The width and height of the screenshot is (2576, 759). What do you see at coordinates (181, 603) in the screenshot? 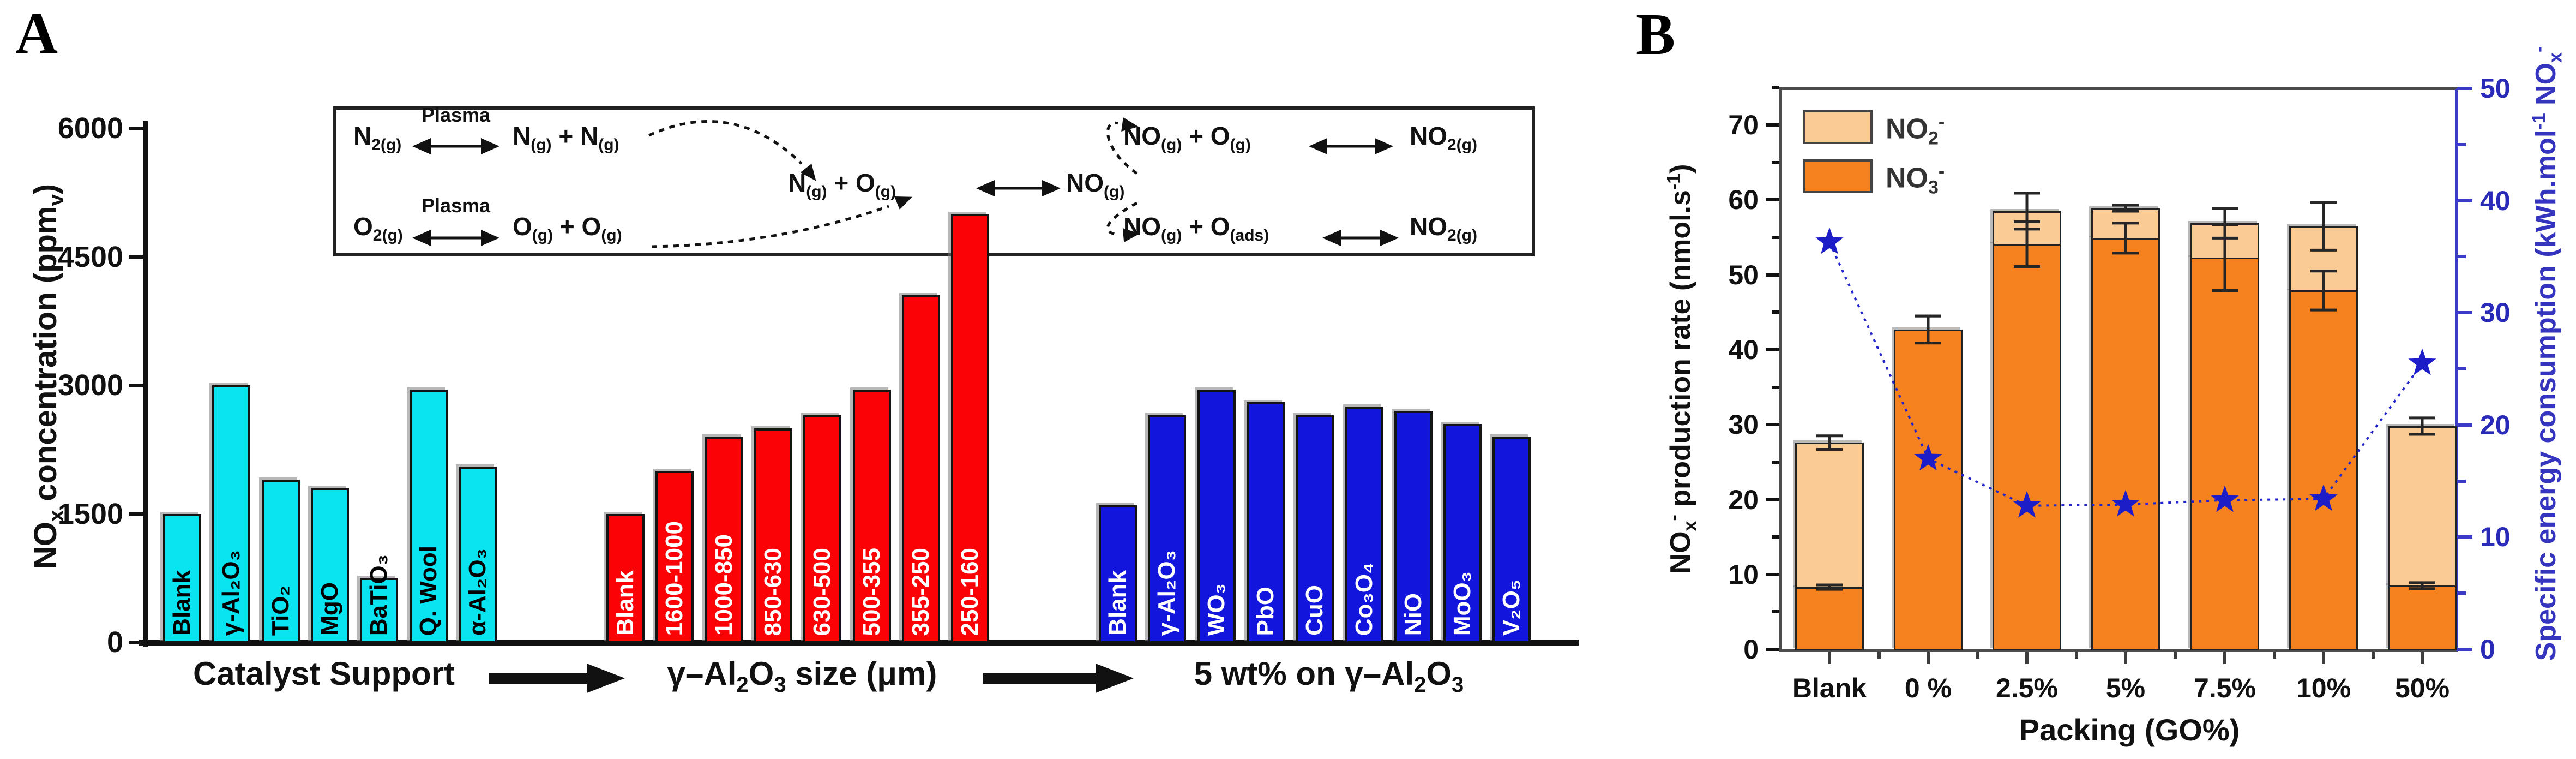
I see `bar-label: Blank` at bounding box center [181, 603].